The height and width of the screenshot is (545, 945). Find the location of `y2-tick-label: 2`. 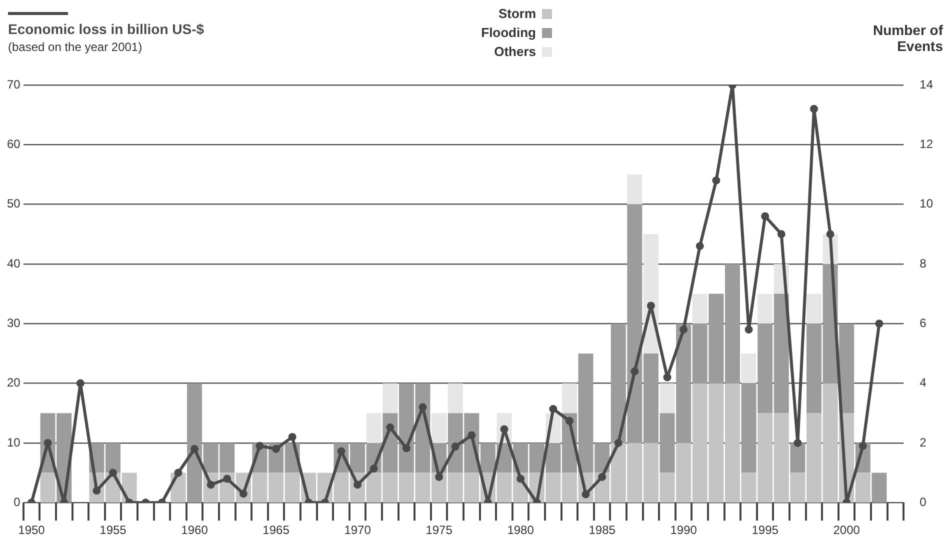

y2-tick-label: 2 is located at coordinates (923, 442).